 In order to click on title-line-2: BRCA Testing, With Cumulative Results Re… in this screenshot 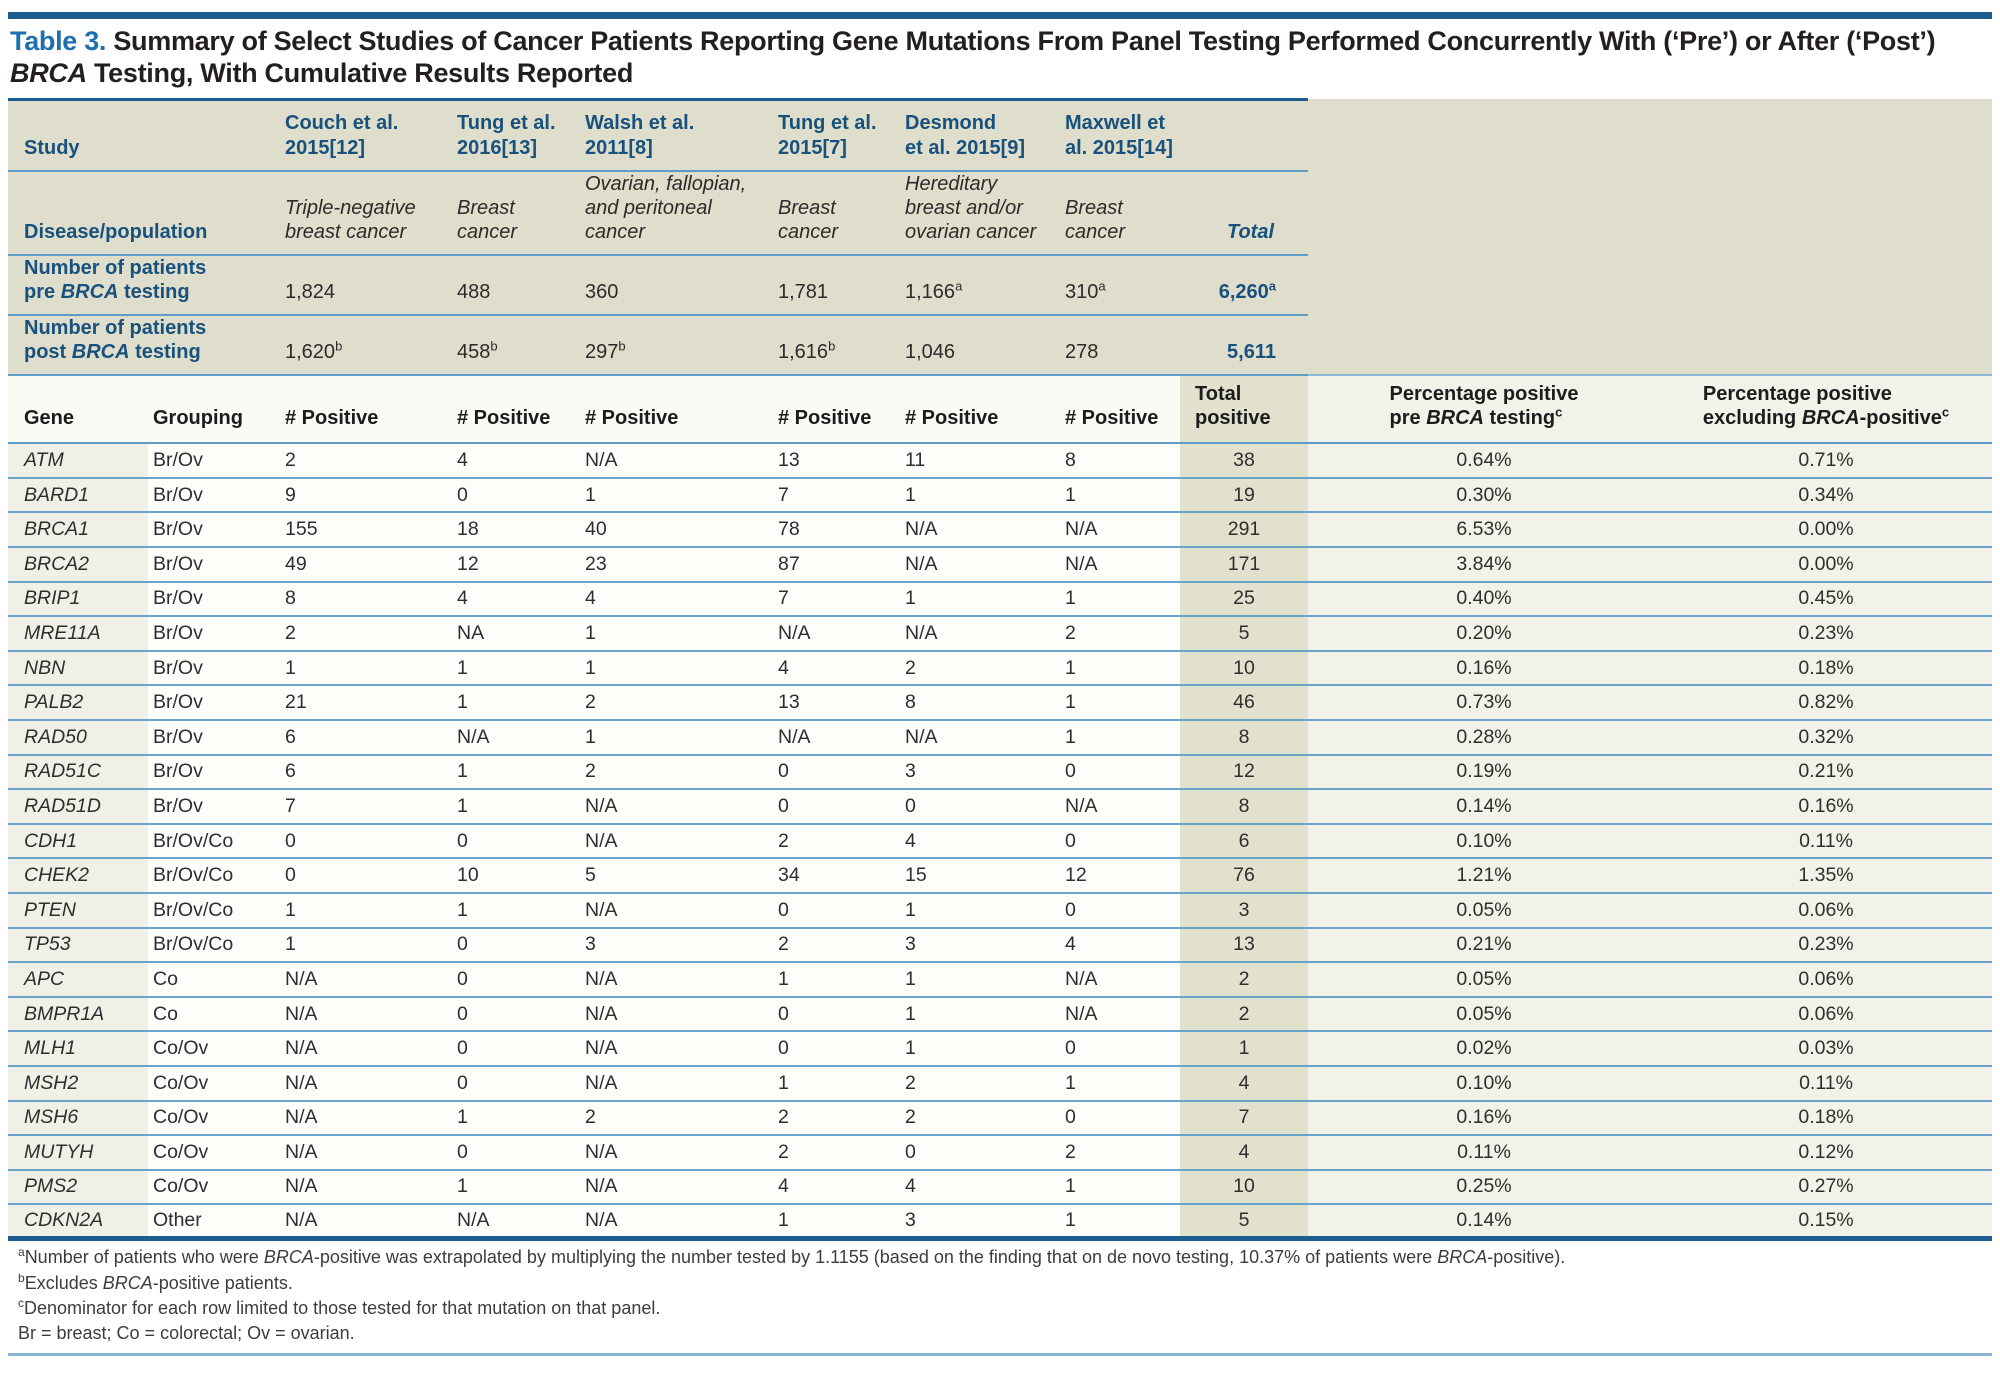, I will do `click(1001, 74)`.